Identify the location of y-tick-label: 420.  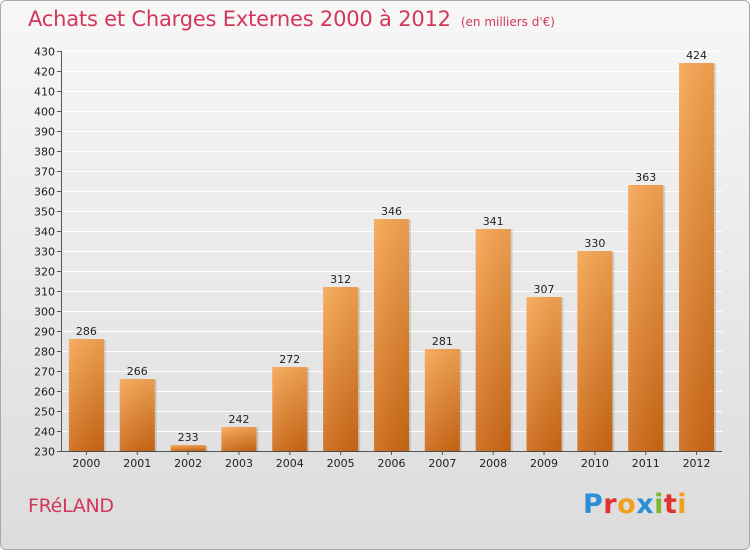
(44, 72).